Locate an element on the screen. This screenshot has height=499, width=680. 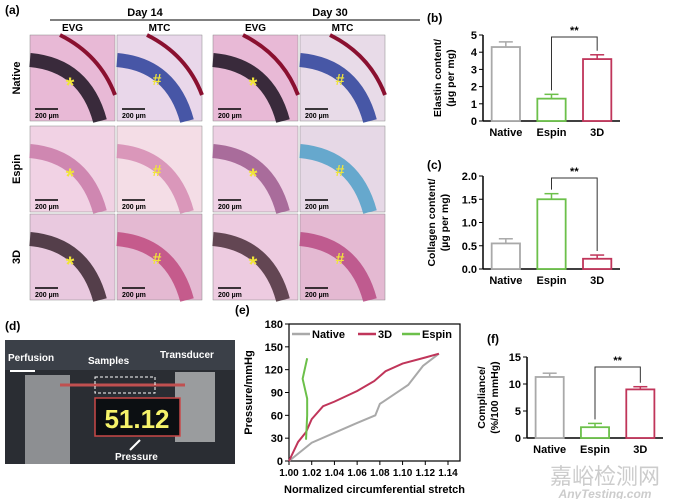
panel-label: (e) is located at coordinates (242, 310).